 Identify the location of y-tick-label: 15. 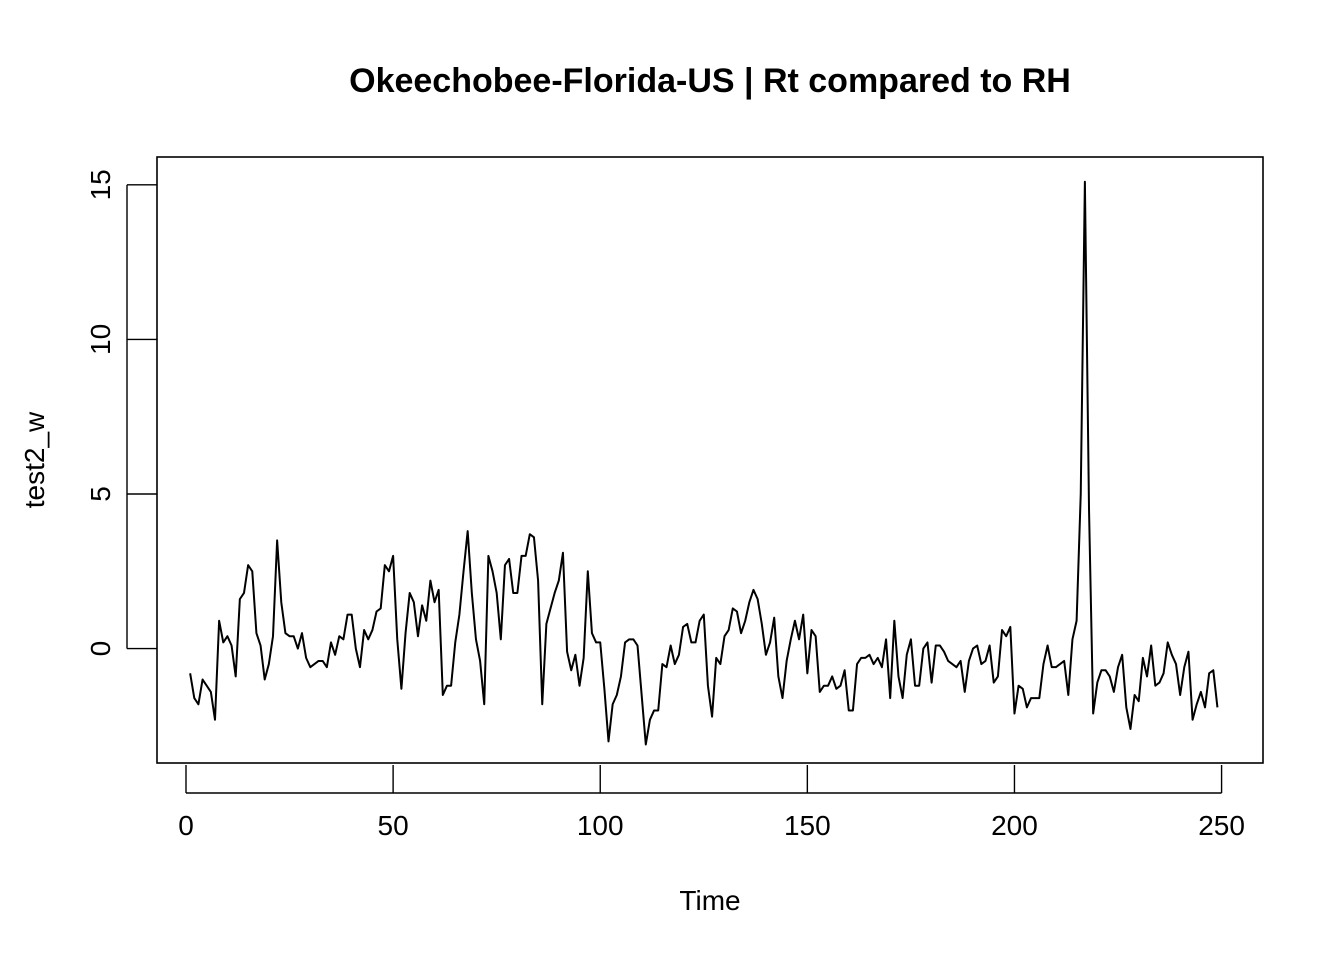
(100, 184).